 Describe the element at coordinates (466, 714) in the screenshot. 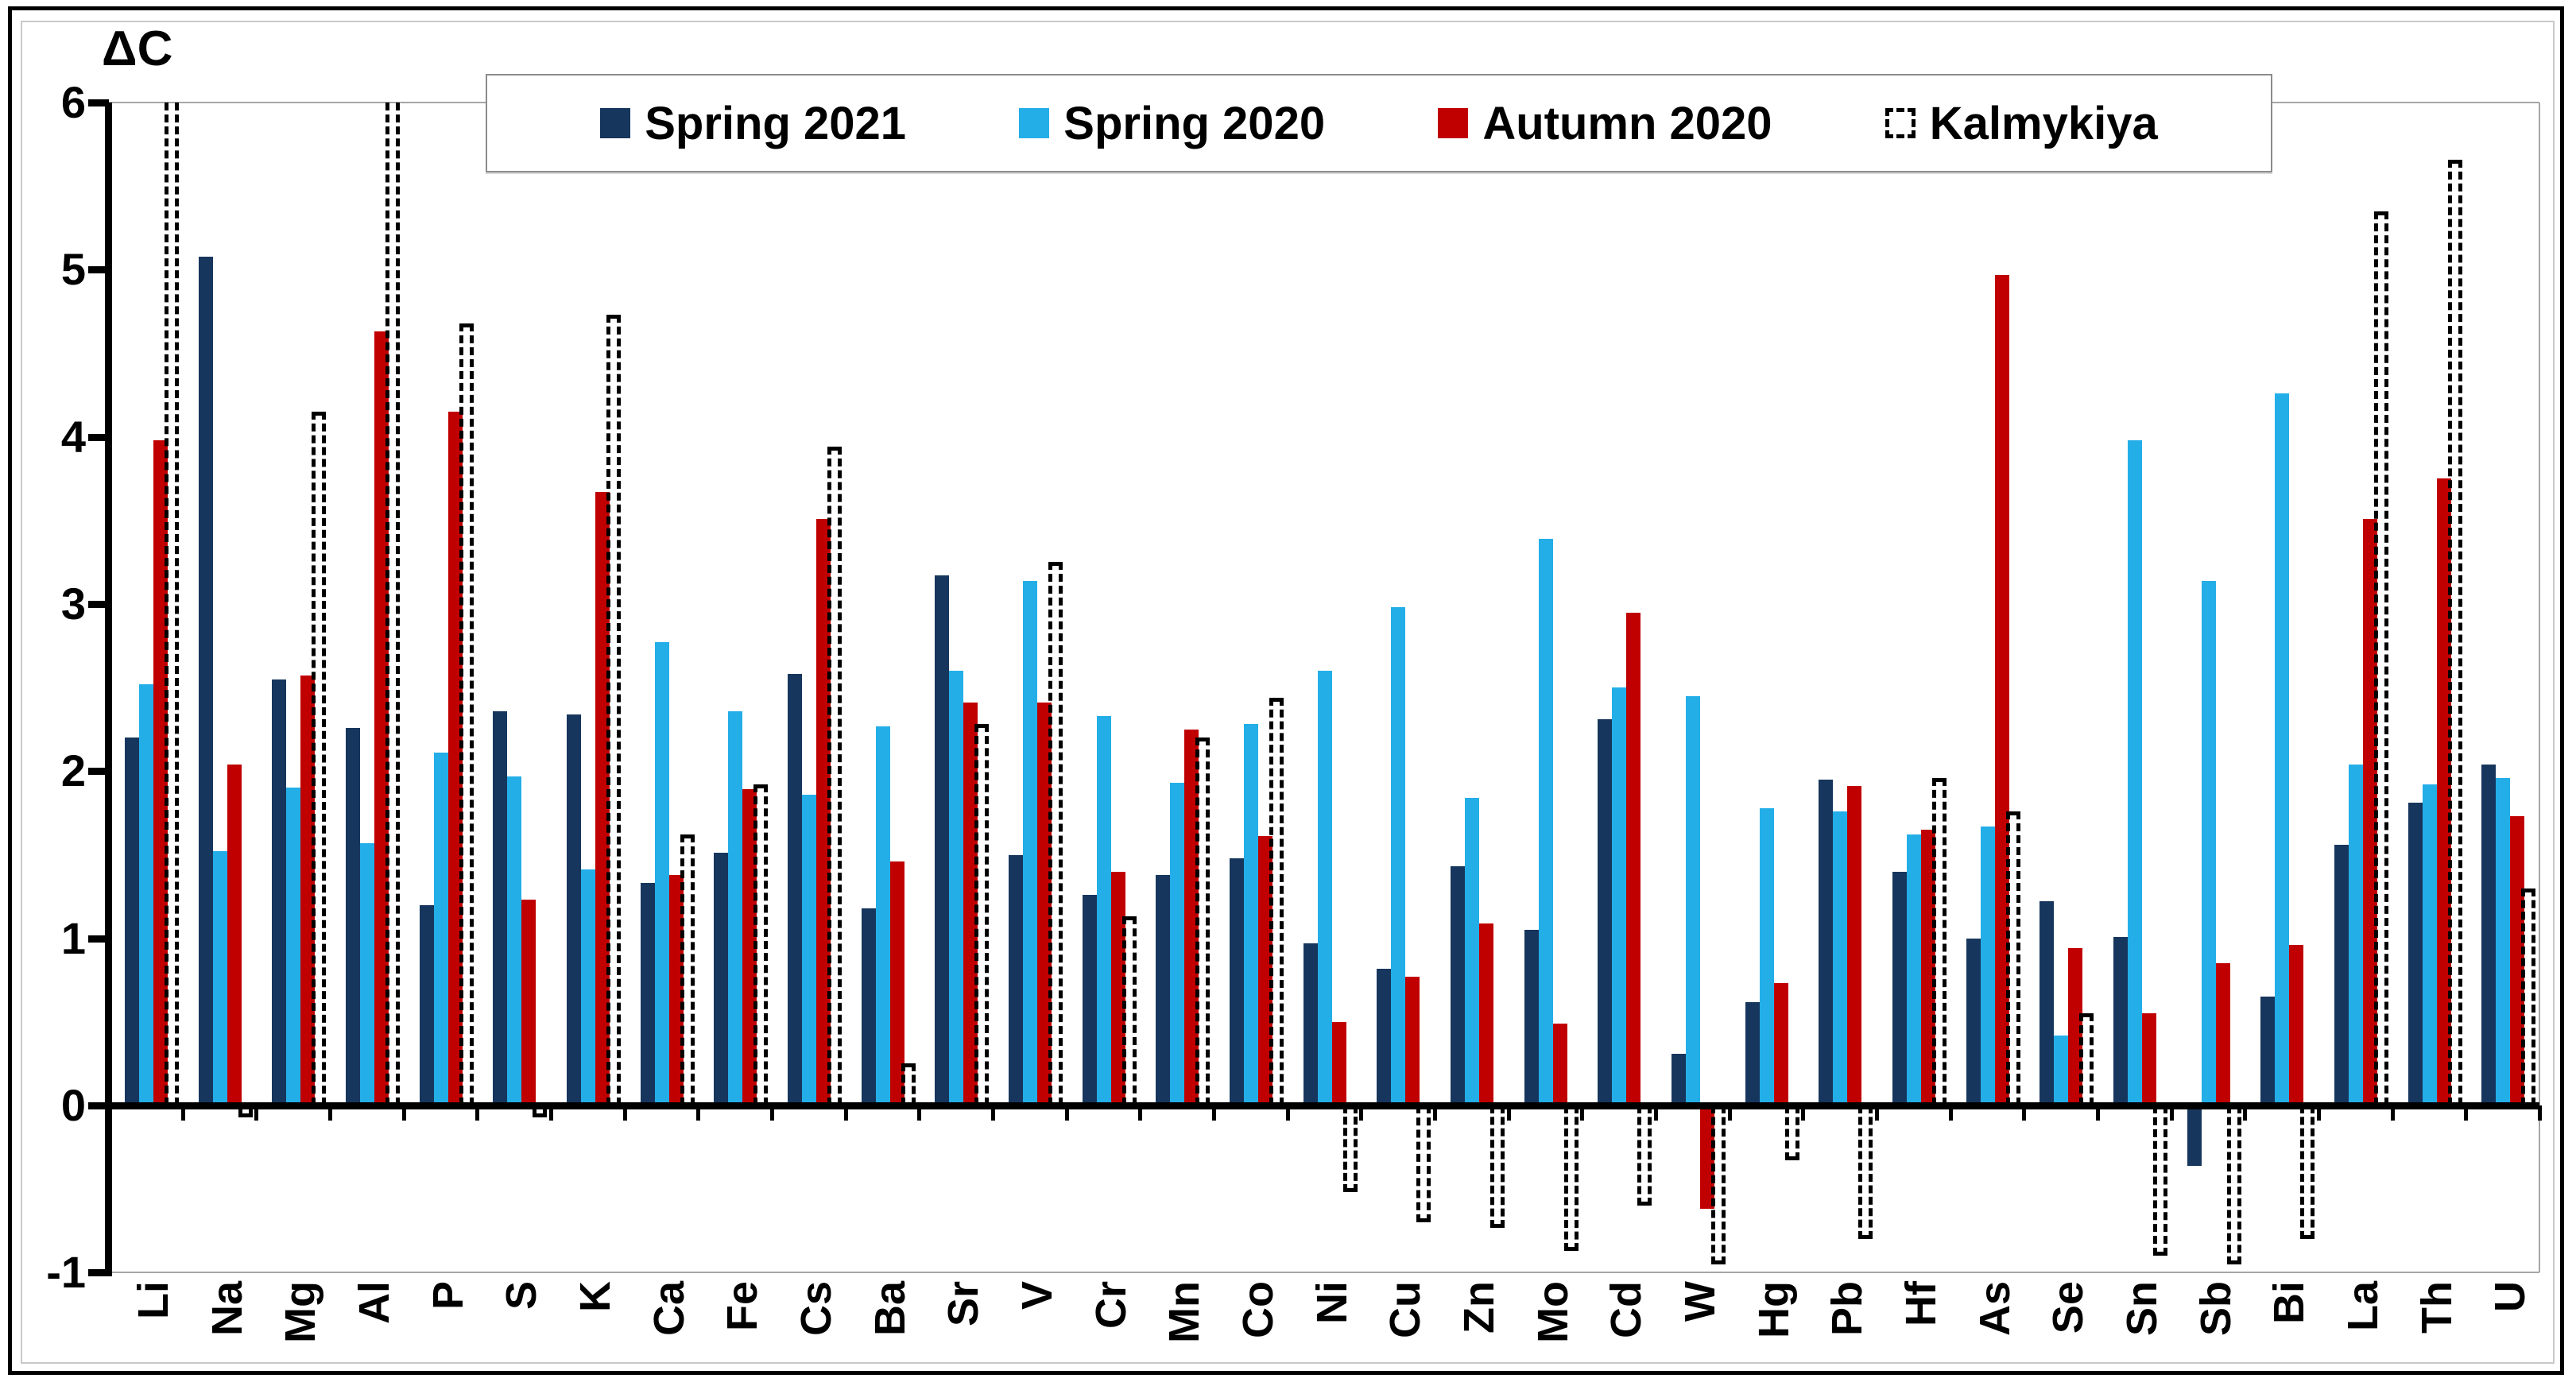

I see `bar-p-kalmykiya` at that location.